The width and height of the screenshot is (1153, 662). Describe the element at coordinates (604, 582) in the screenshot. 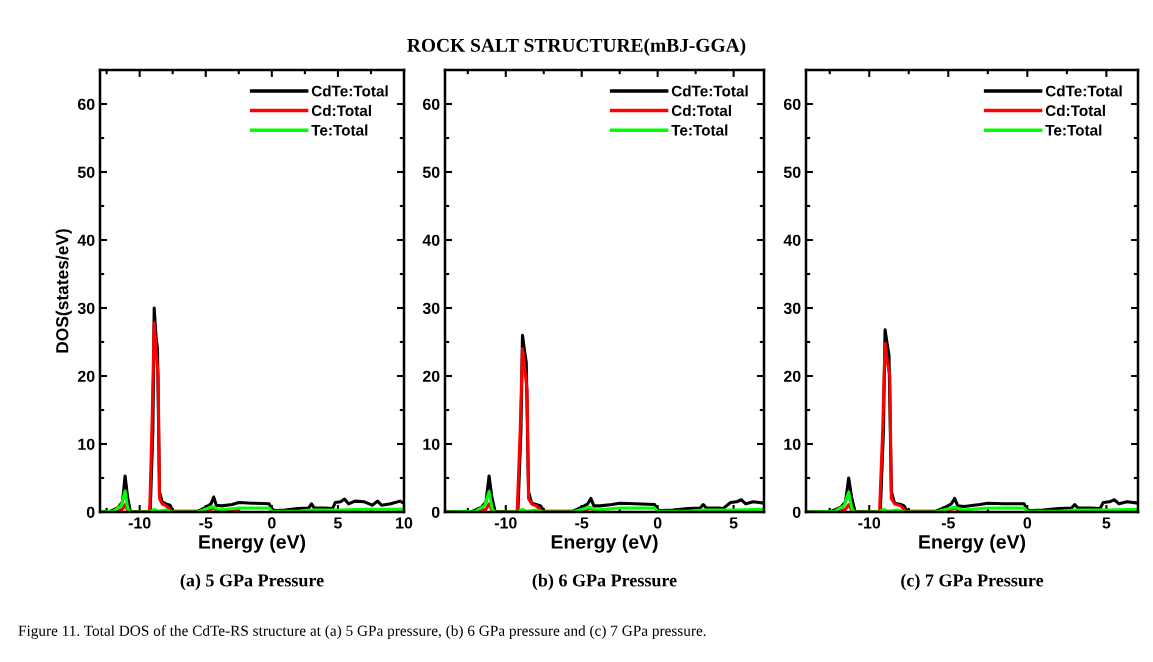

I see `text: (b) 6 GPa Pressure` at that location.